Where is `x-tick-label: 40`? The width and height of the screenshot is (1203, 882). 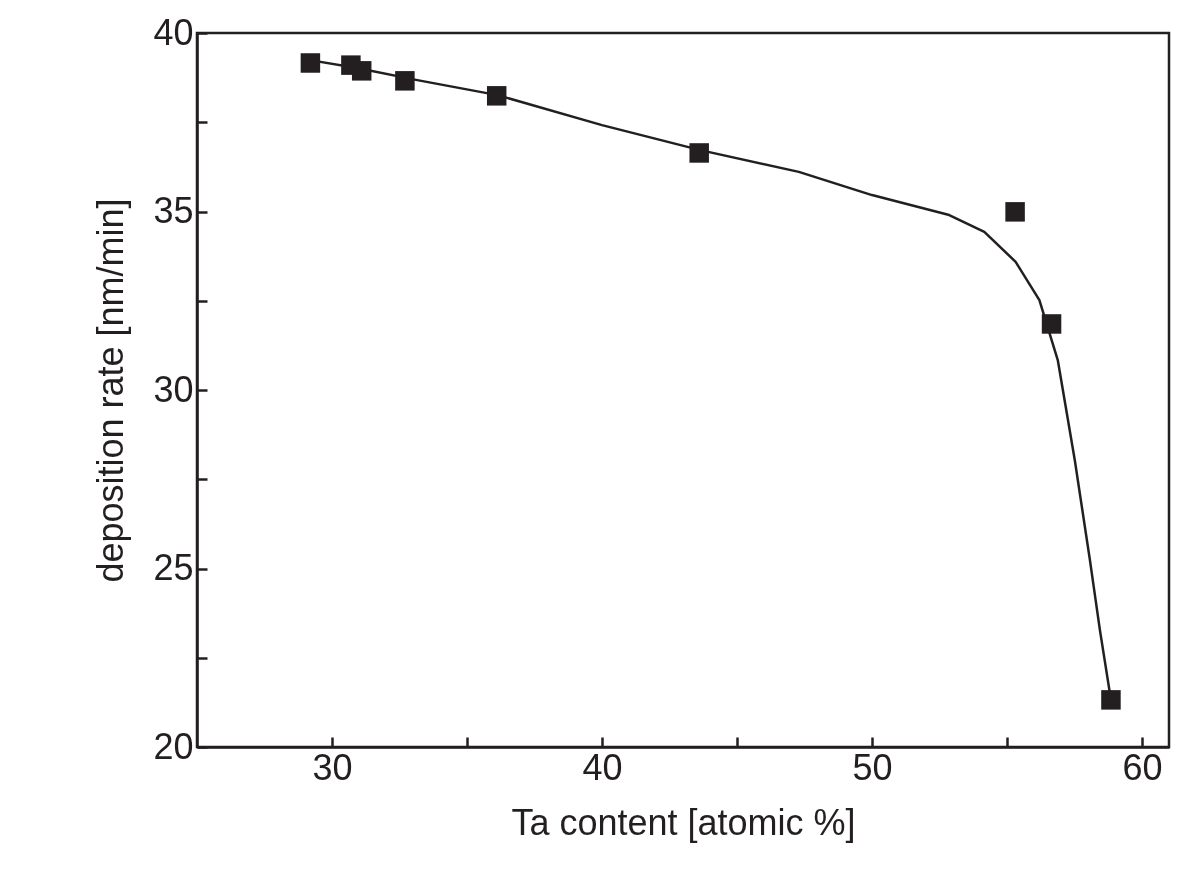 x-tick-label: 40 is located at coordinates (602, 767).